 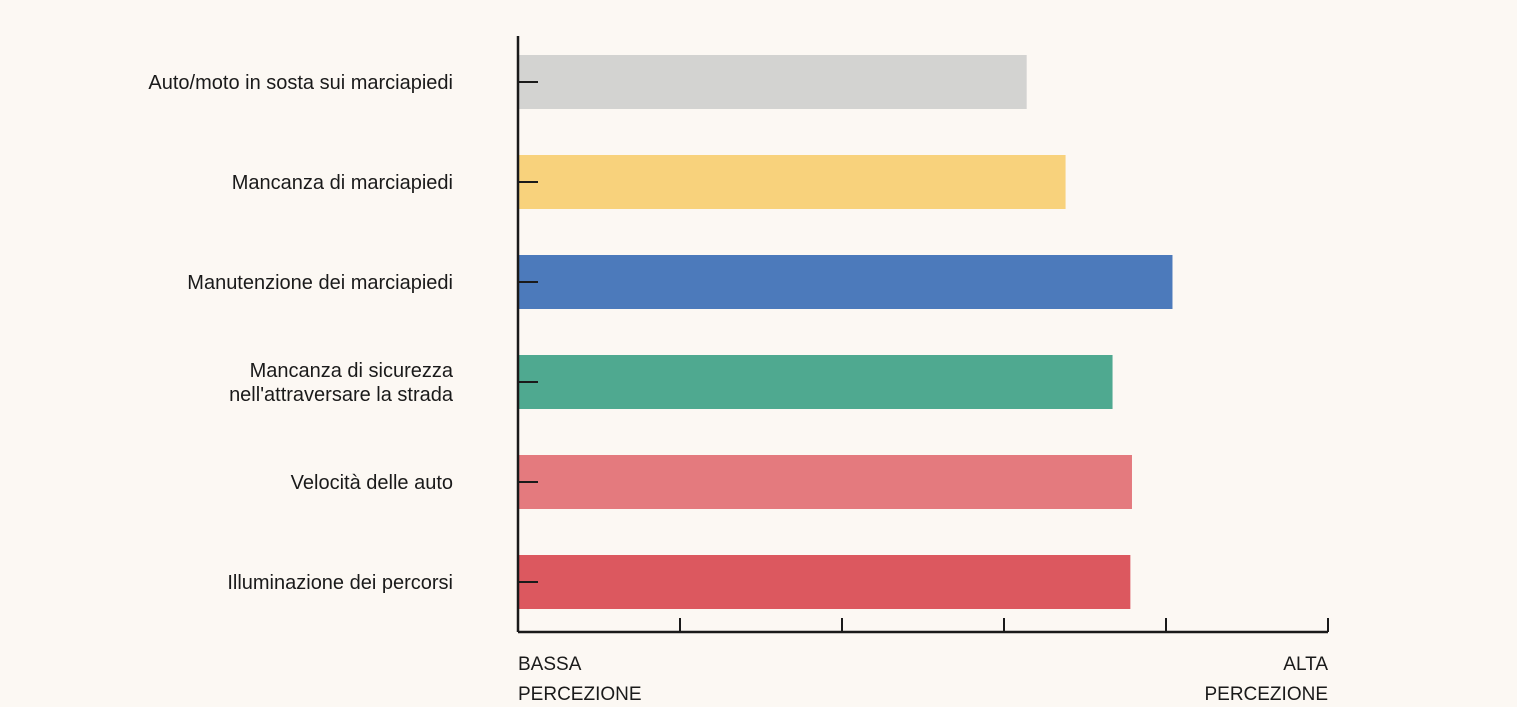 I want to click on category-label-line: Mancanza di marciapiedi, so click(x=342, y=183).